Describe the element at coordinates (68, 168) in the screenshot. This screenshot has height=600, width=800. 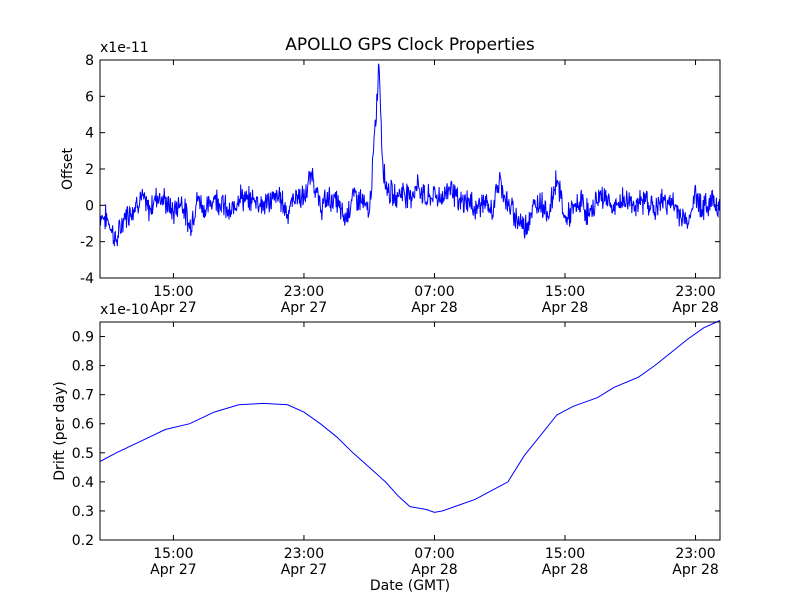
I see `offset-y-axis-label: Offset` at that location.